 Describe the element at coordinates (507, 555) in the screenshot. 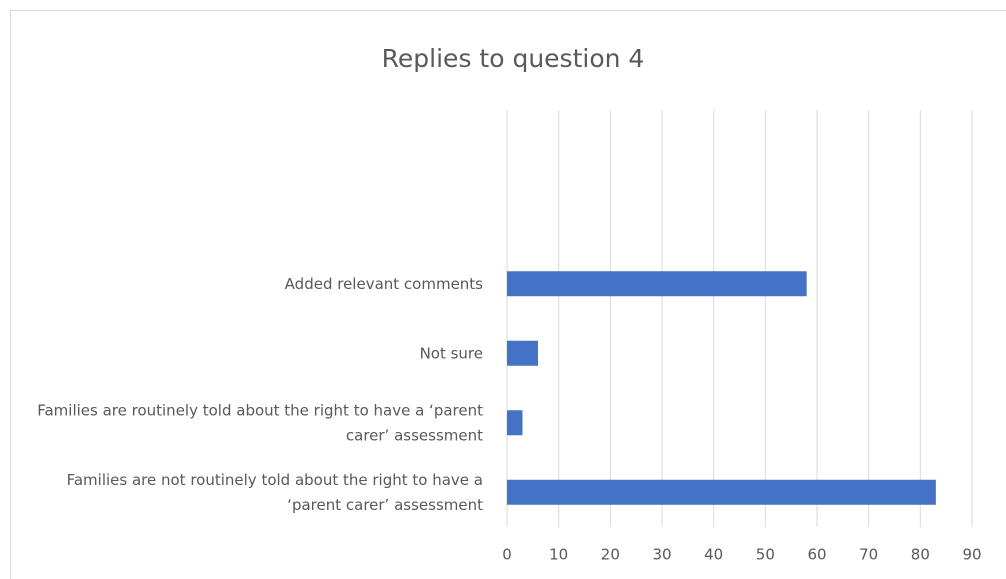

I see `x-tick-label: 0` at that location.